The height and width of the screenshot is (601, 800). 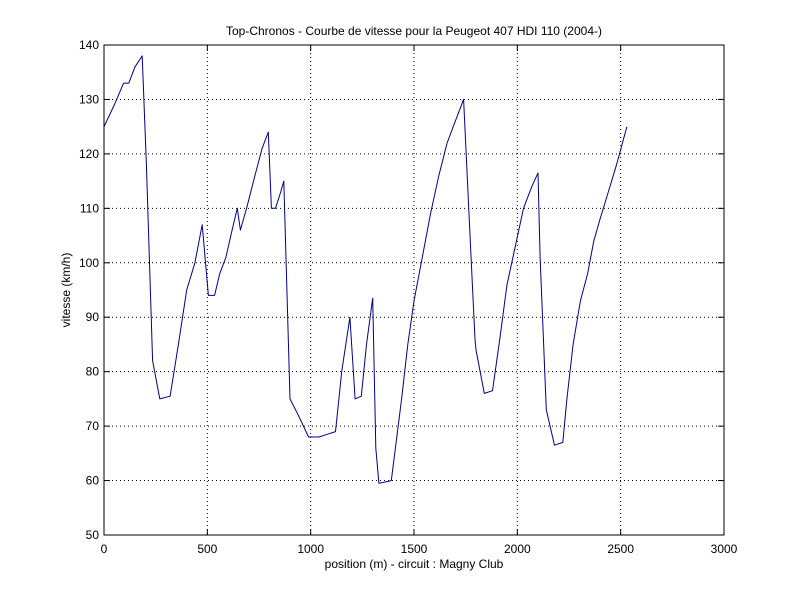 What do you see at coordinates (93, 317) in the screenshot?
I see `y-tick-label: 90` at bounding box center [93, 317].